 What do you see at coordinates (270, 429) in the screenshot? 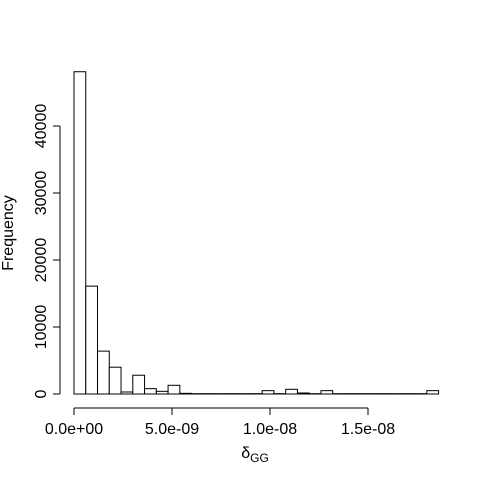
I see `x-tick-label-2: 1.0e-08` at bounding box center [270, 429].